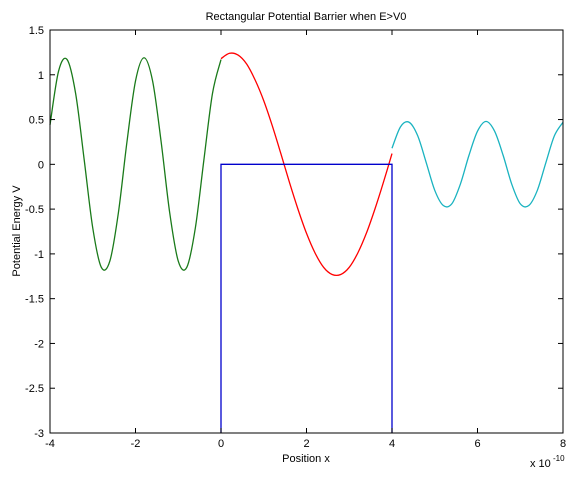 The image size is (578, 487). I want to click on x-tick-label: 0, so click(221, 444).